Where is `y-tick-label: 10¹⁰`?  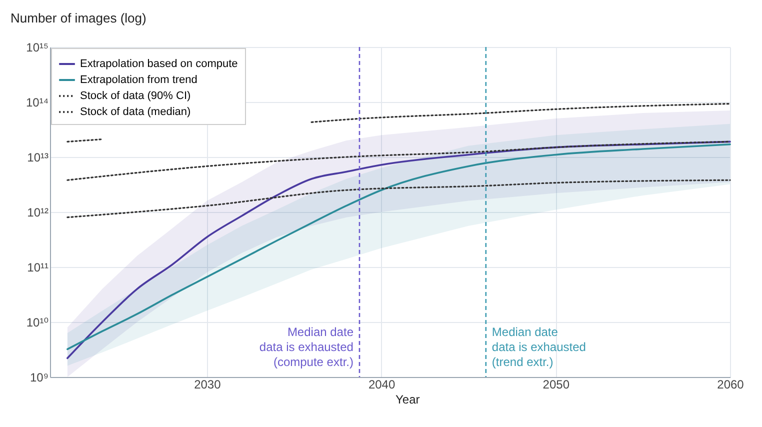
y-tick-label: 10¹⁰ is located at coordinates (37, 323).